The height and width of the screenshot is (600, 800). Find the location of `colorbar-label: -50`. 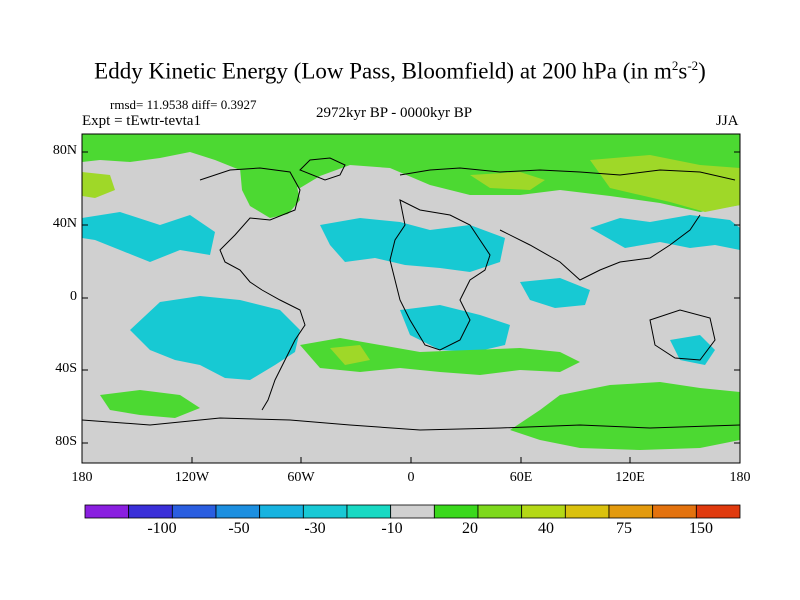

colorbar-label: -50 is located at coordinates (239, 528).